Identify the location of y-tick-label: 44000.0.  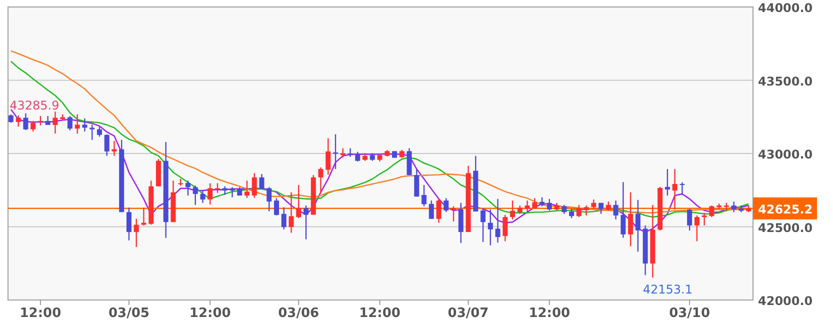
(785, 8).